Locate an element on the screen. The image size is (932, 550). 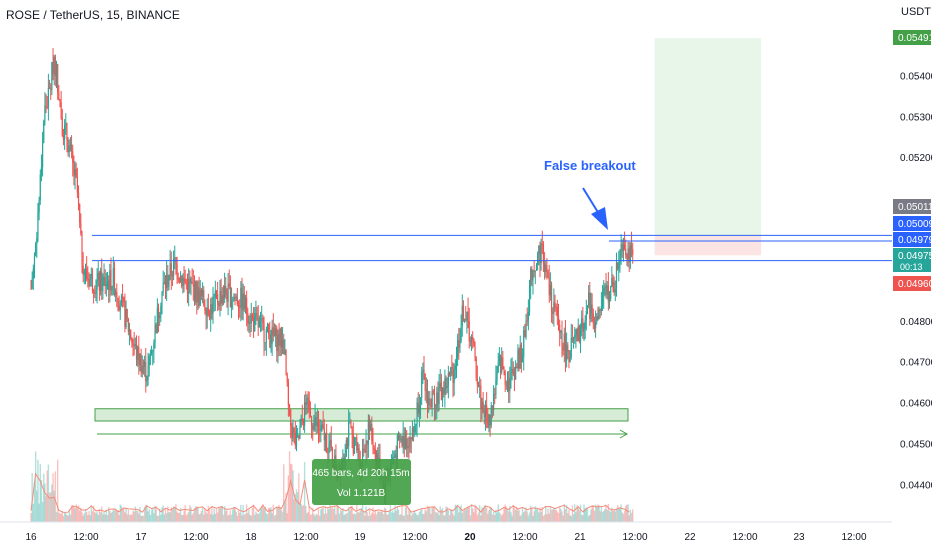
target-zone is located at coordinates (708, 137).